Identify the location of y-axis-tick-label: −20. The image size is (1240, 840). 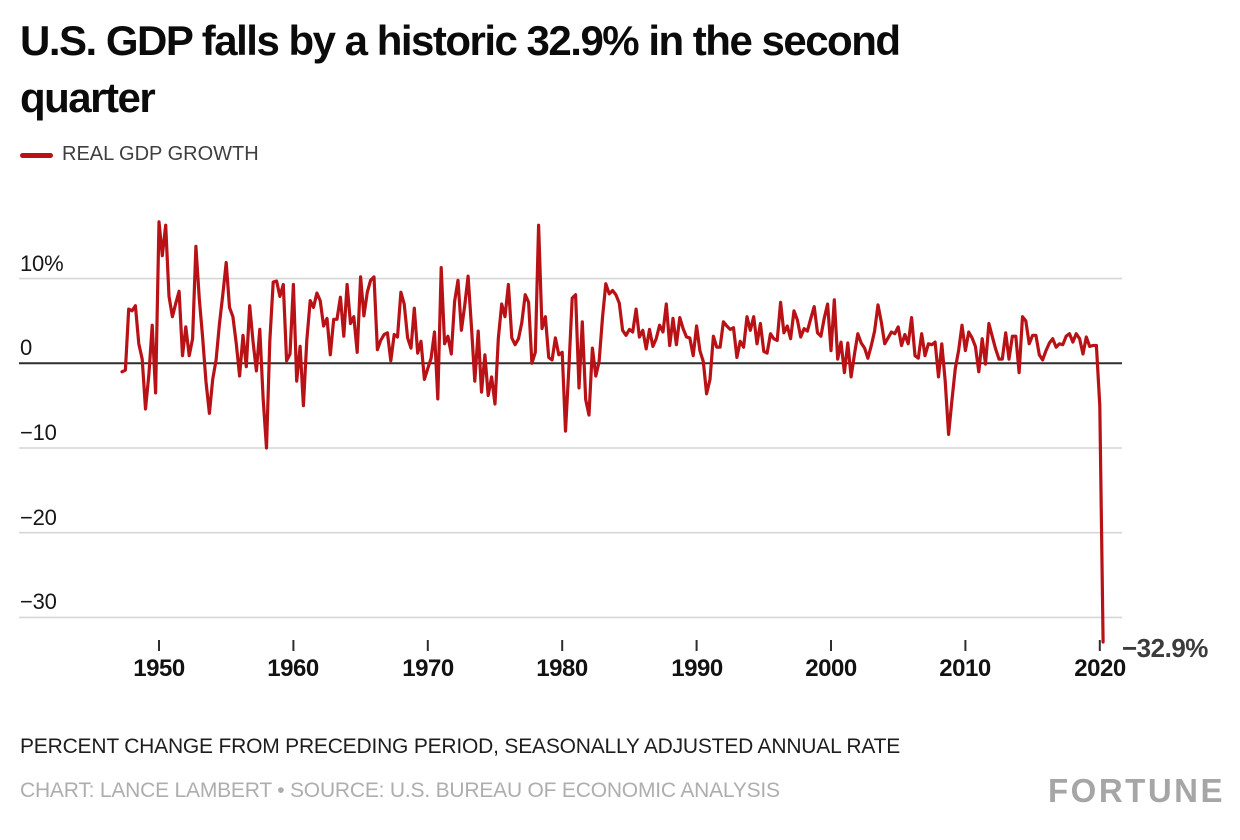
(38, 517).